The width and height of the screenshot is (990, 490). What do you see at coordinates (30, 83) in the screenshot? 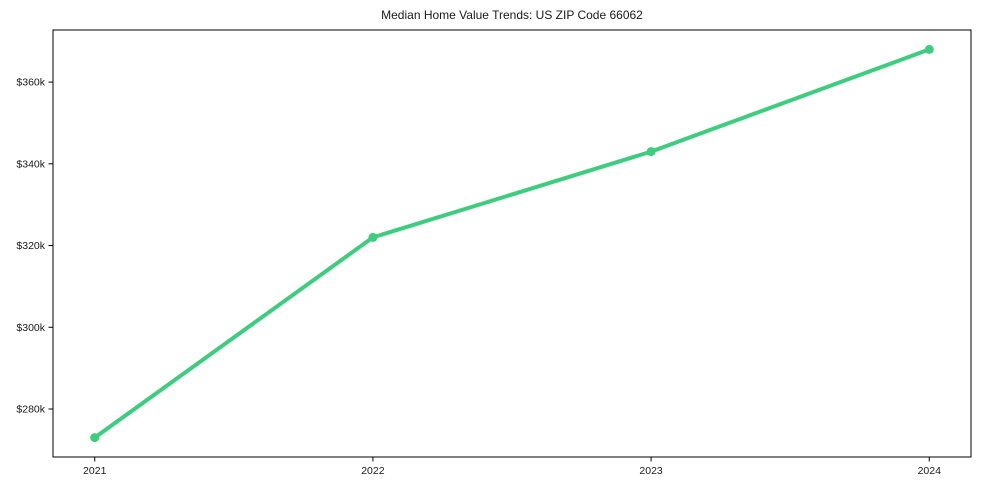
I see `y-tick-label: $360k` at bounding box center [30, 83].